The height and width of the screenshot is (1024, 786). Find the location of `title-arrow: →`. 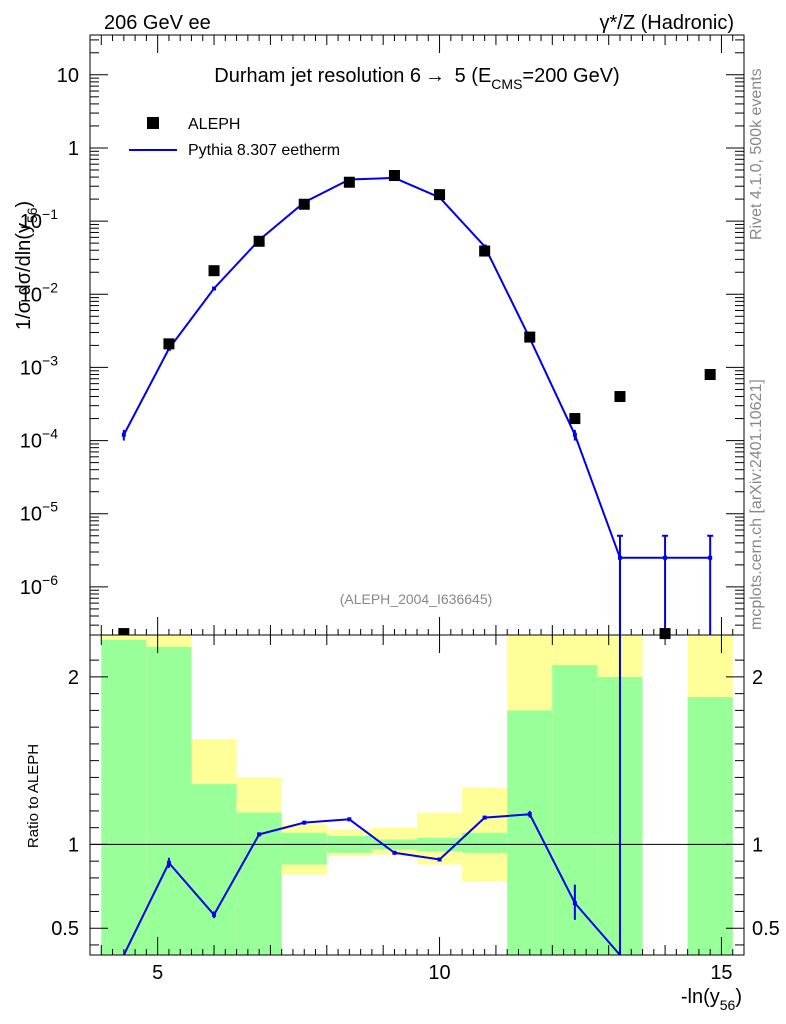

title-arrow: → is located at coordinates (435, 76).